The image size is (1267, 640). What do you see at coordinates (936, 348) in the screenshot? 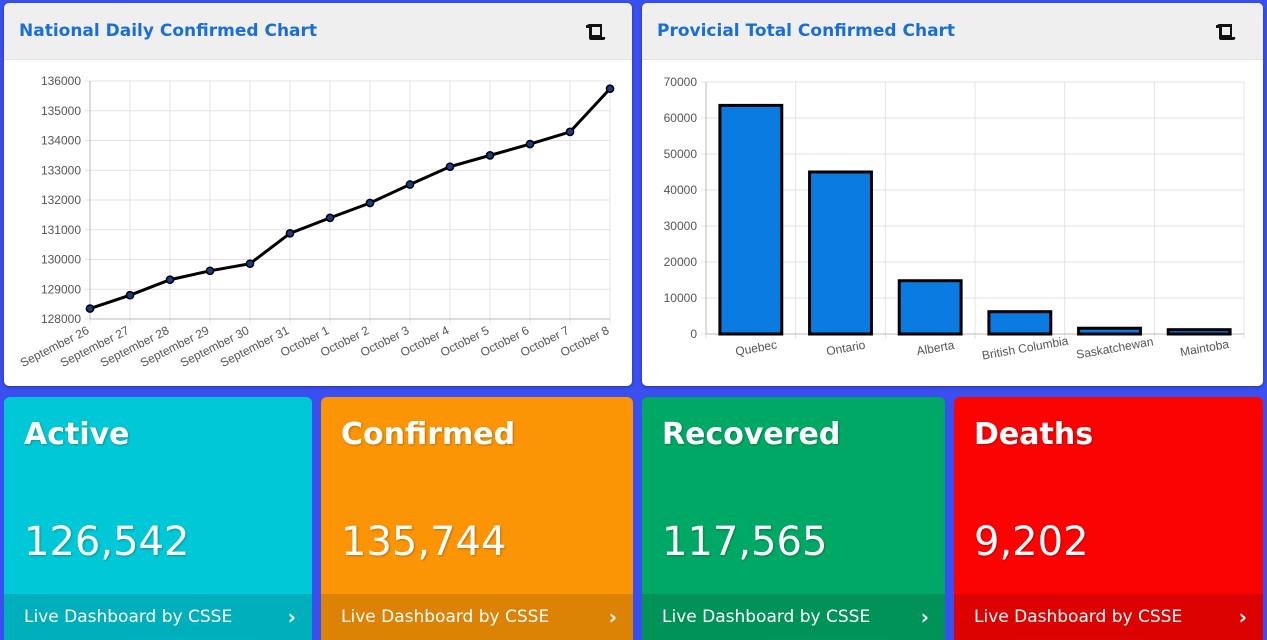
I see `x-tick-label: Alberta` at bounding box center [936, 348].